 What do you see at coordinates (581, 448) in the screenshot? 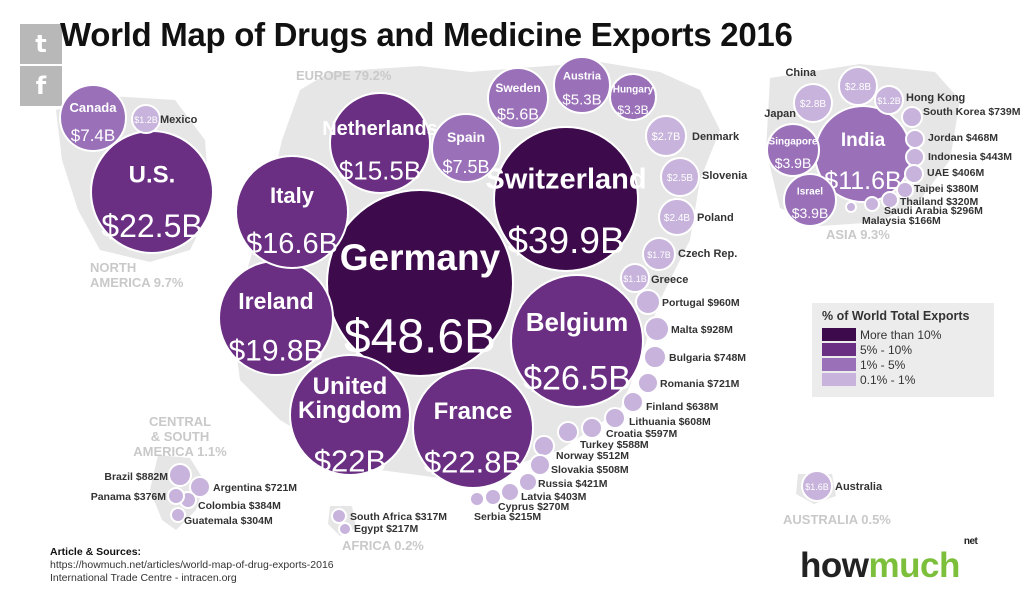
I see `bubble-norway: Norway $512M` at bounding box center [581, 448].